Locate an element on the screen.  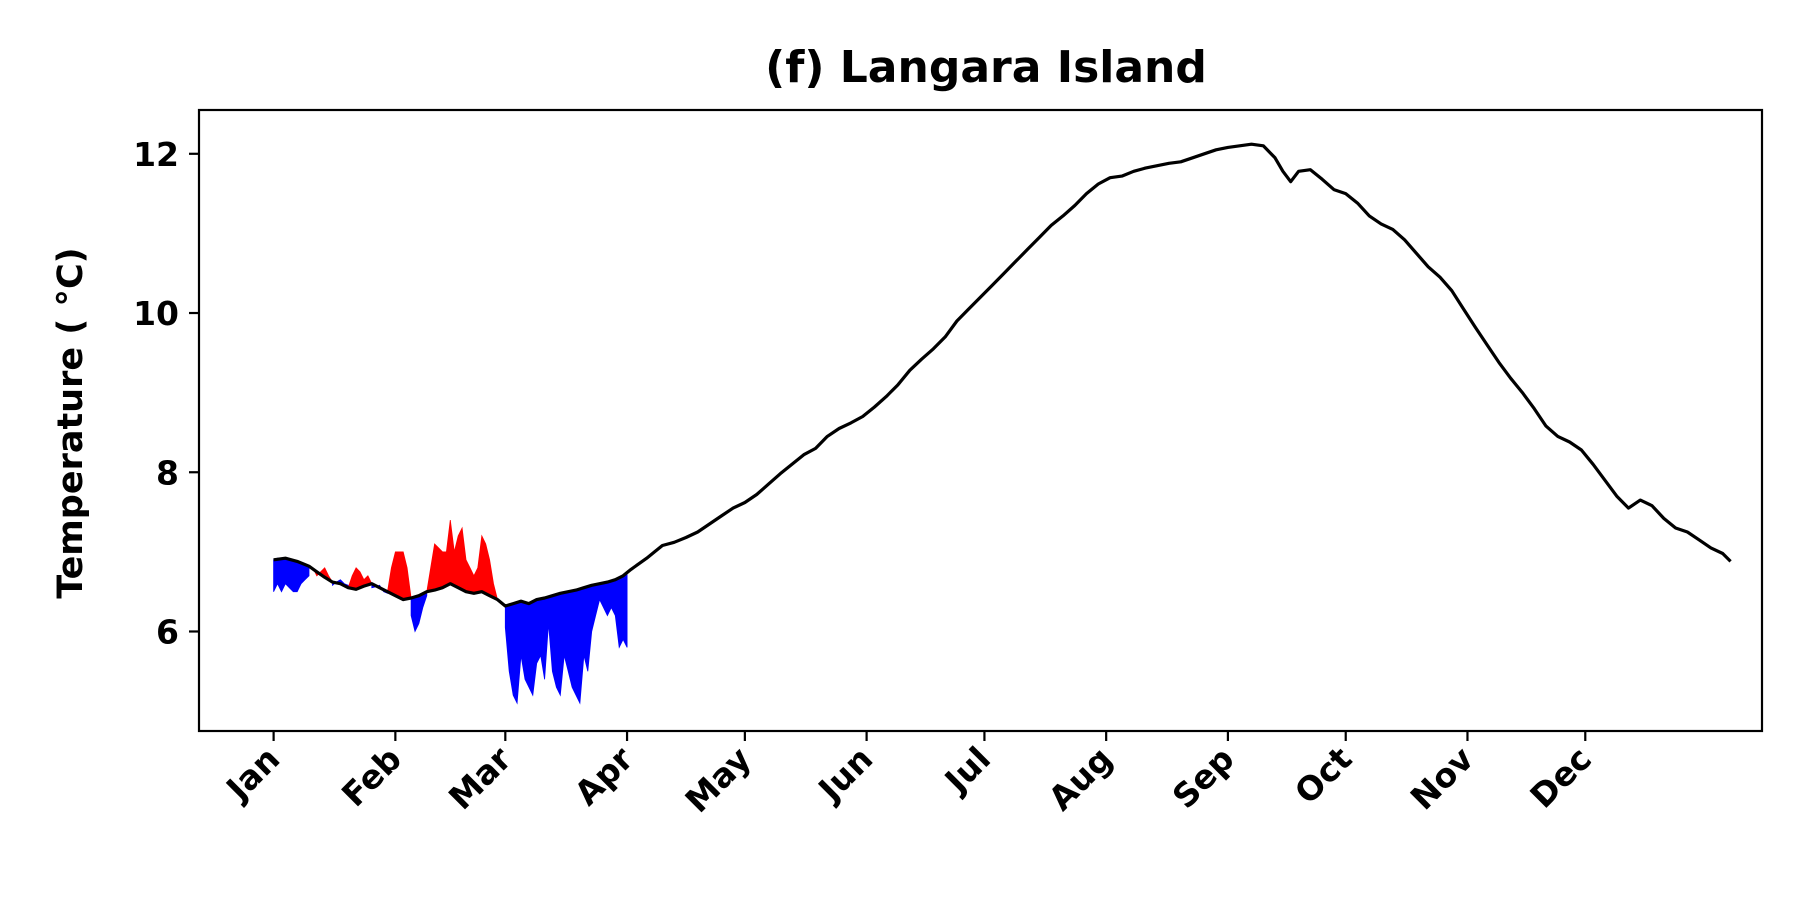
y-axis: 6 8 10 12 is located at coordinates (166, 393).